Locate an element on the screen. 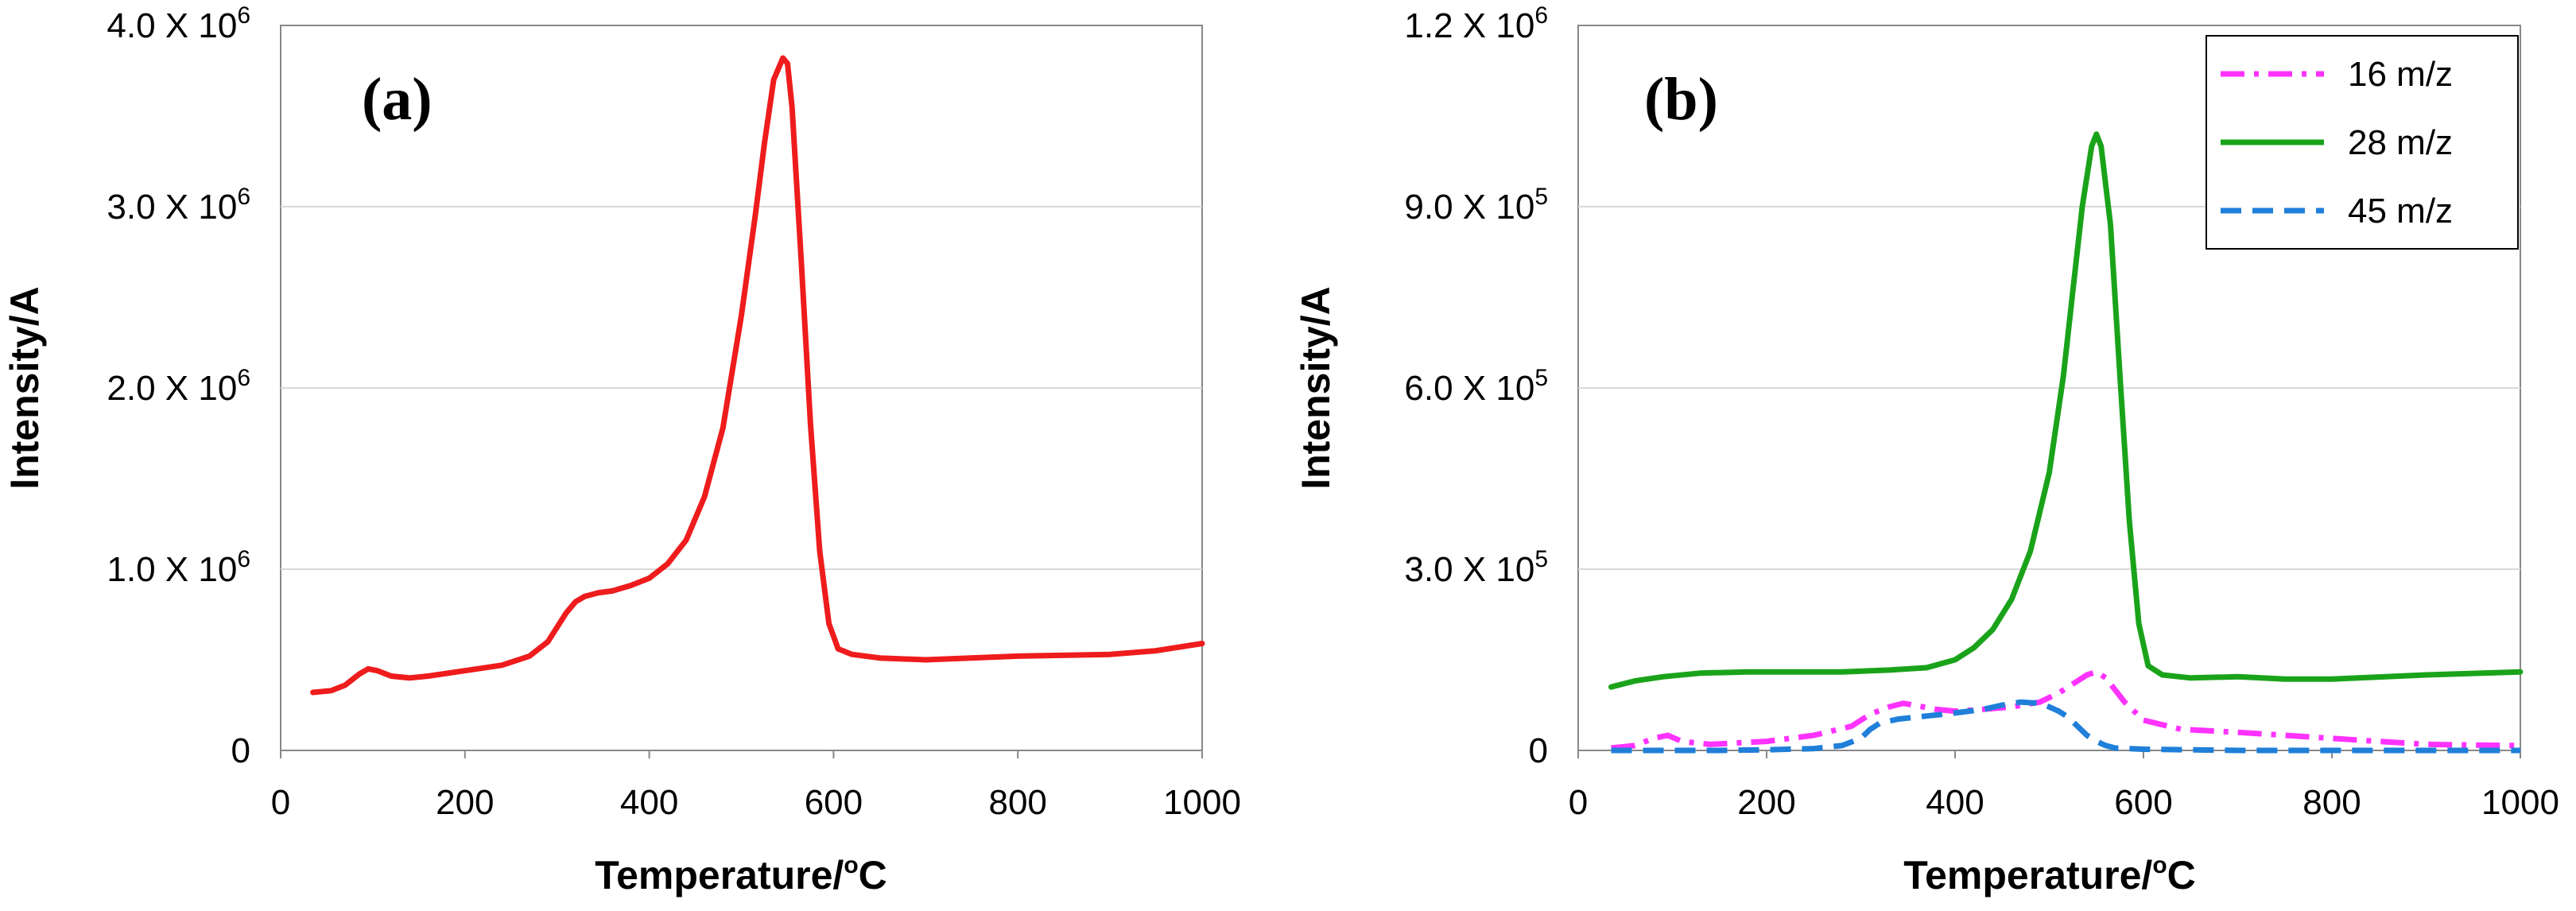 The image size is (2576, 911). x-axis-label-b: Temperature/oC is located at coordinates (2049, 874).